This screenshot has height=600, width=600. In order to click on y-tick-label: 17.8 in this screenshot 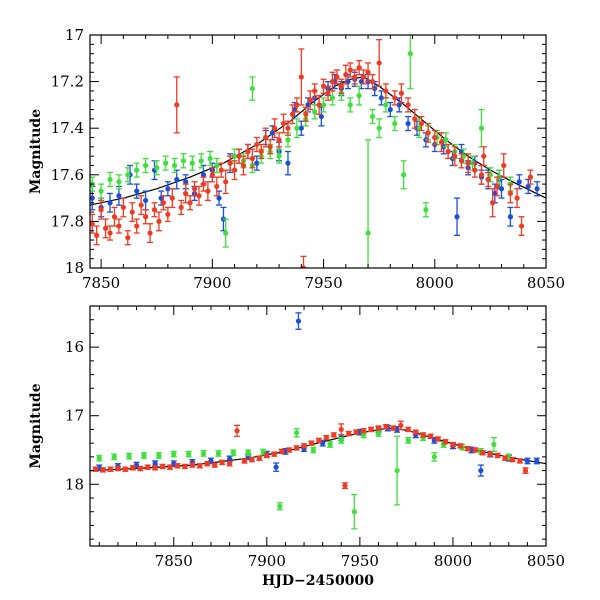, I will do `click(67, 221)`.